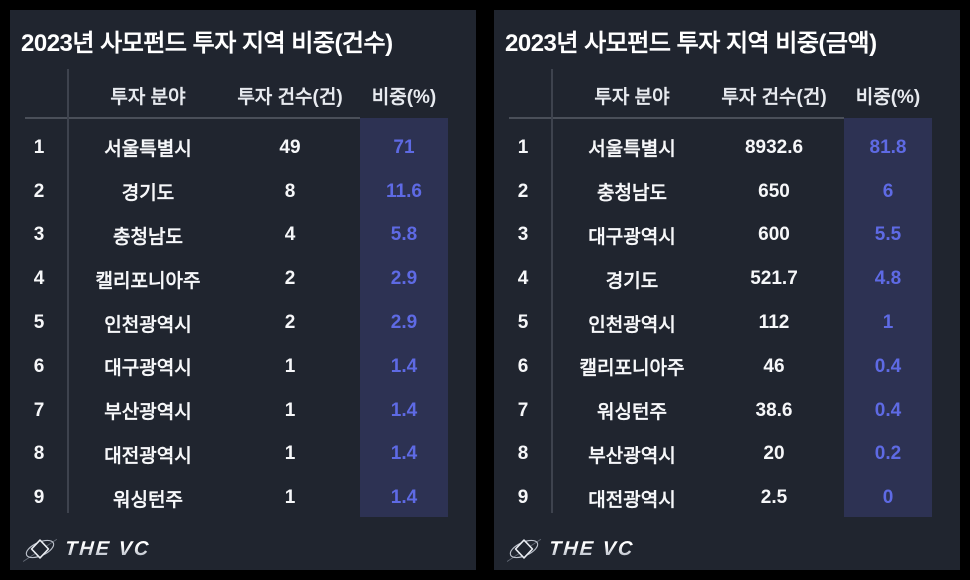  Describe the element at coordinates (243, 236) in the screenshot. I see `table-row: 3 충청남도 4 5.8` at that location.